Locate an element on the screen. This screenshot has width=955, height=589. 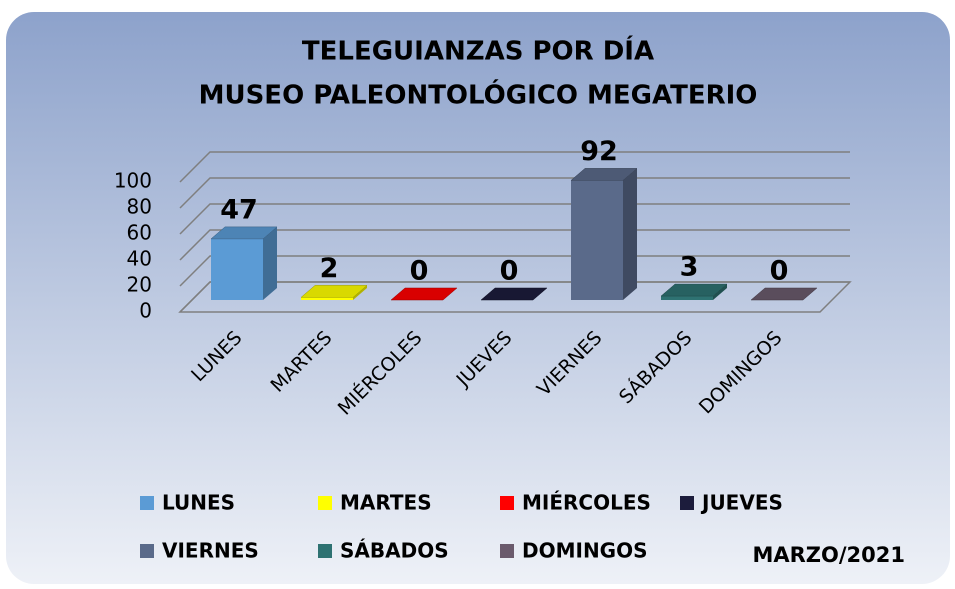
y-tick-label: 0 is located at coordinates (145, 311).